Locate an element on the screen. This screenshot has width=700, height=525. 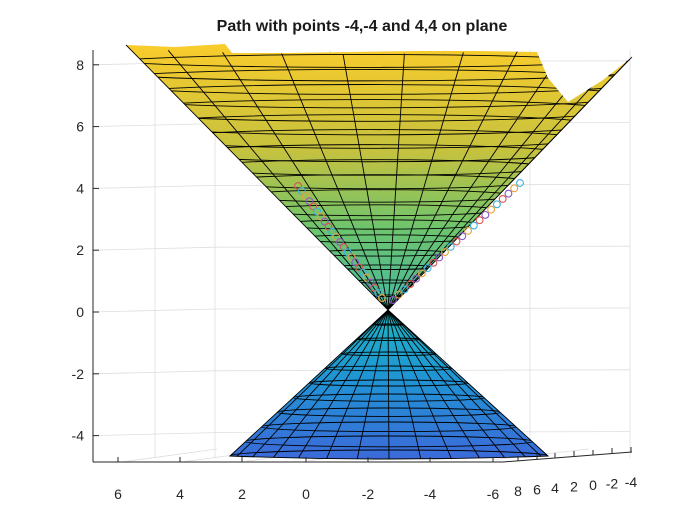
lower-cone-outline is located at coordinates (389, 384).